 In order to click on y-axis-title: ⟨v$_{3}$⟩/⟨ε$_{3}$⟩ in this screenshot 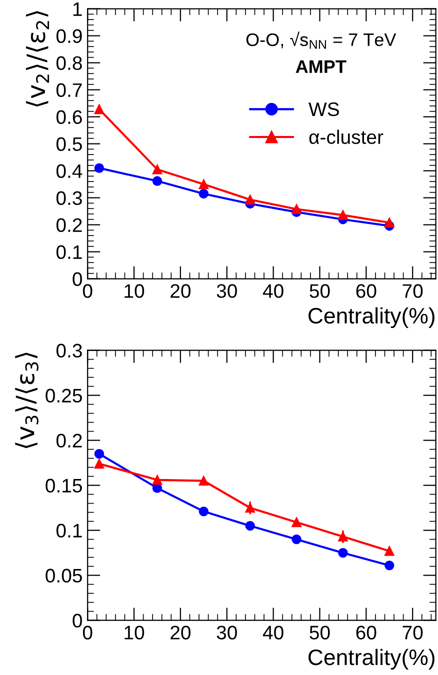, I will do `click(26, 400)`.